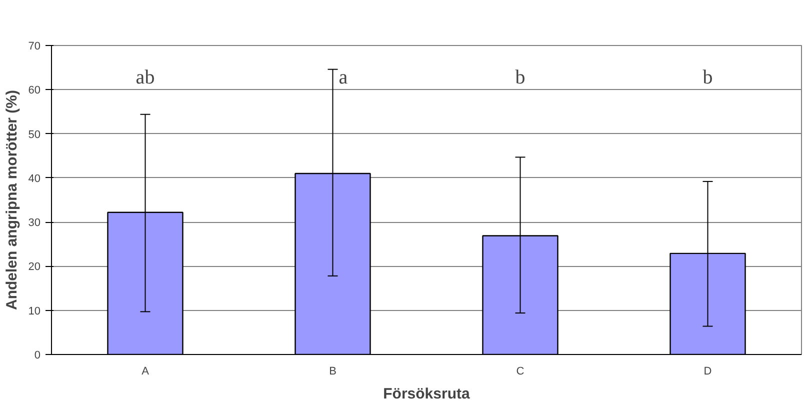  I want to click on y-tick-label: 60, so click(34, 90).